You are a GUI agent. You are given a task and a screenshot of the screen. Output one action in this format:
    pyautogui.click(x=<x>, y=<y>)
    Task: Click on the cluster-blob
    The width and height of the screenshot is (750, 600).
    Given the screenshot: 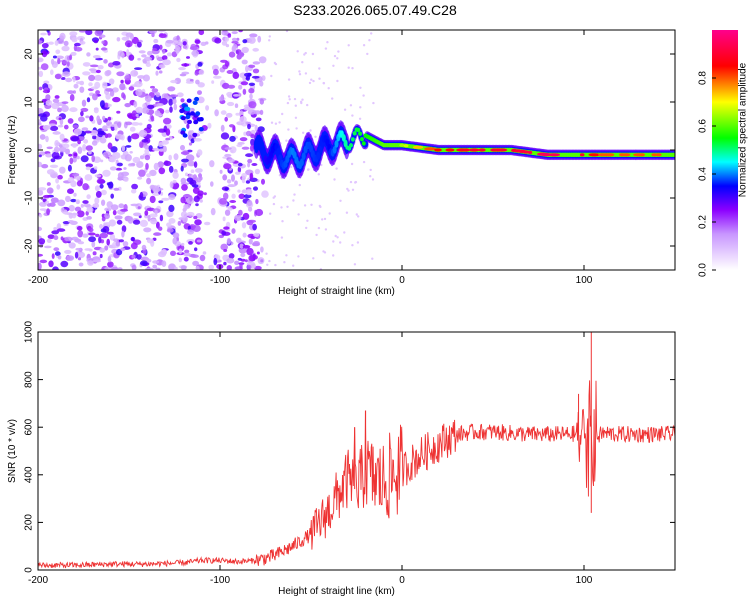 What is the action you would take?
    pyautogui.click(x=196, y=122)
    